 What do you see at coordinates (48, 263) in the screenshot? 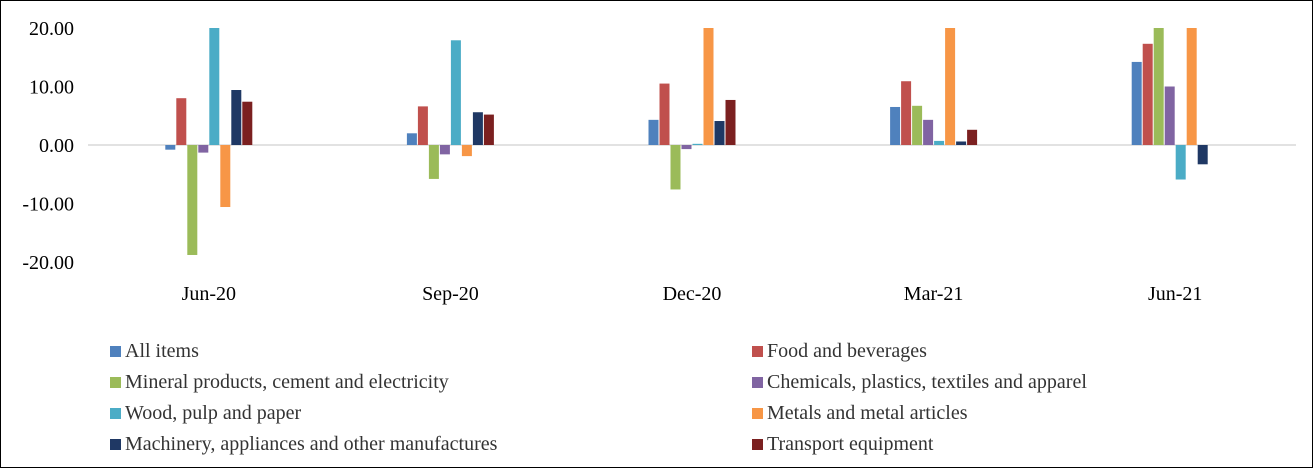
I see `y-tick-label: -20.00` at bounding box center [48, 263].